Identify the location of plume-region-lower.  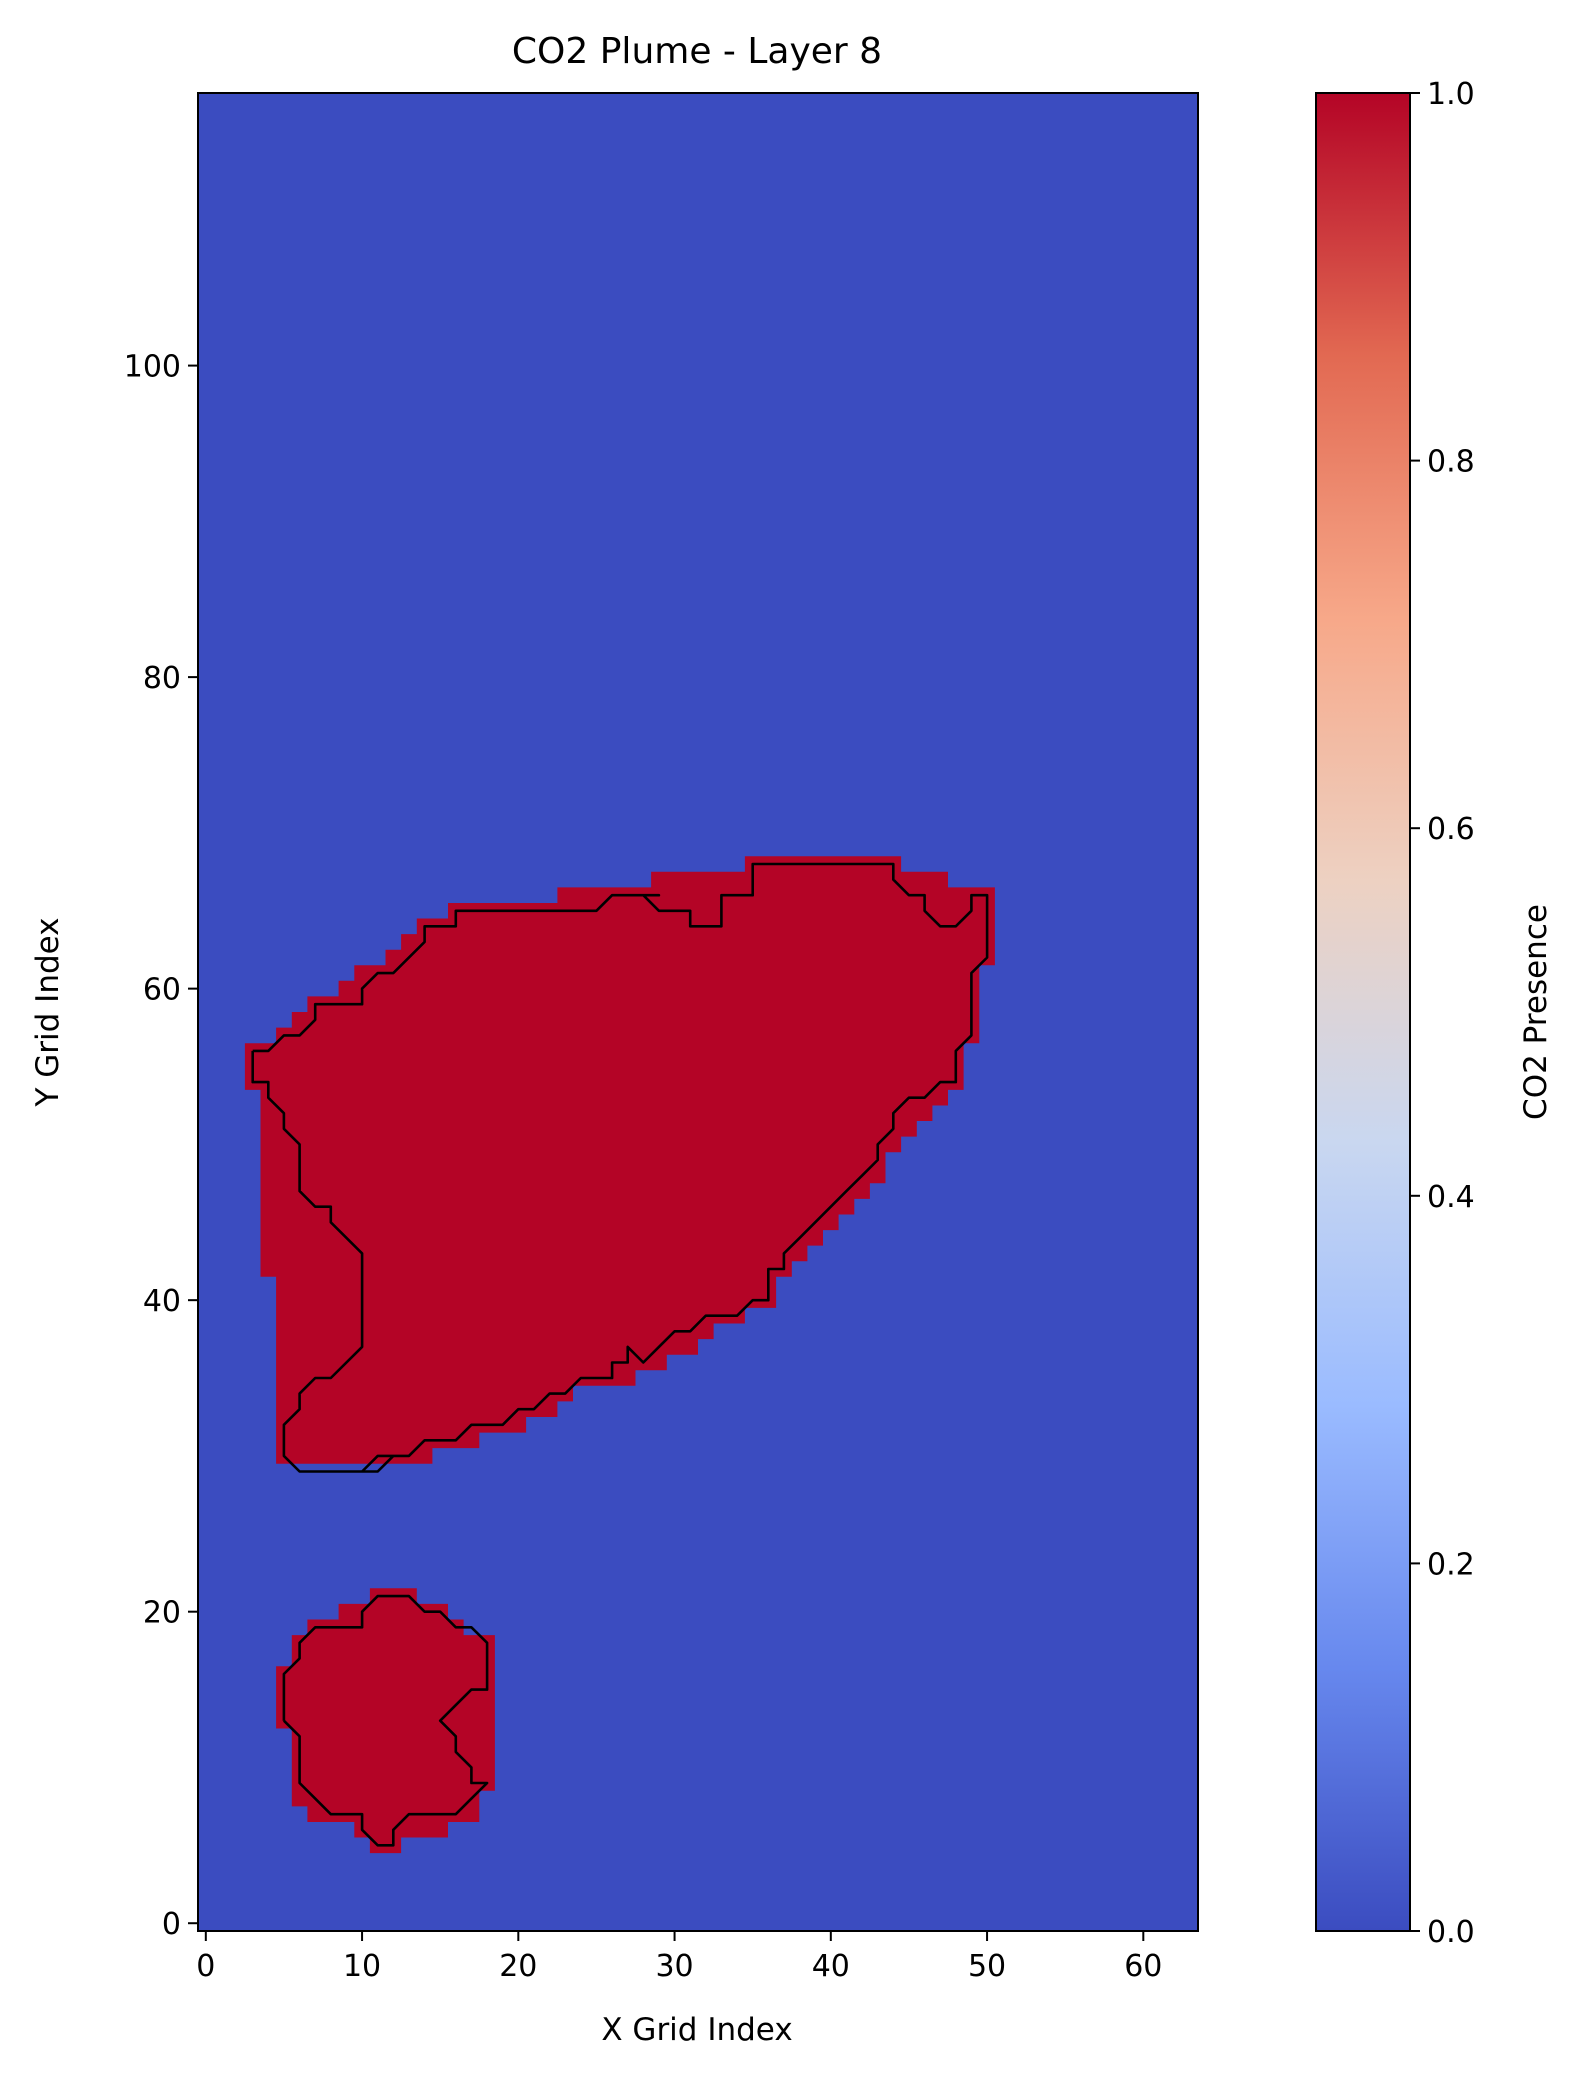
(385, 1721).